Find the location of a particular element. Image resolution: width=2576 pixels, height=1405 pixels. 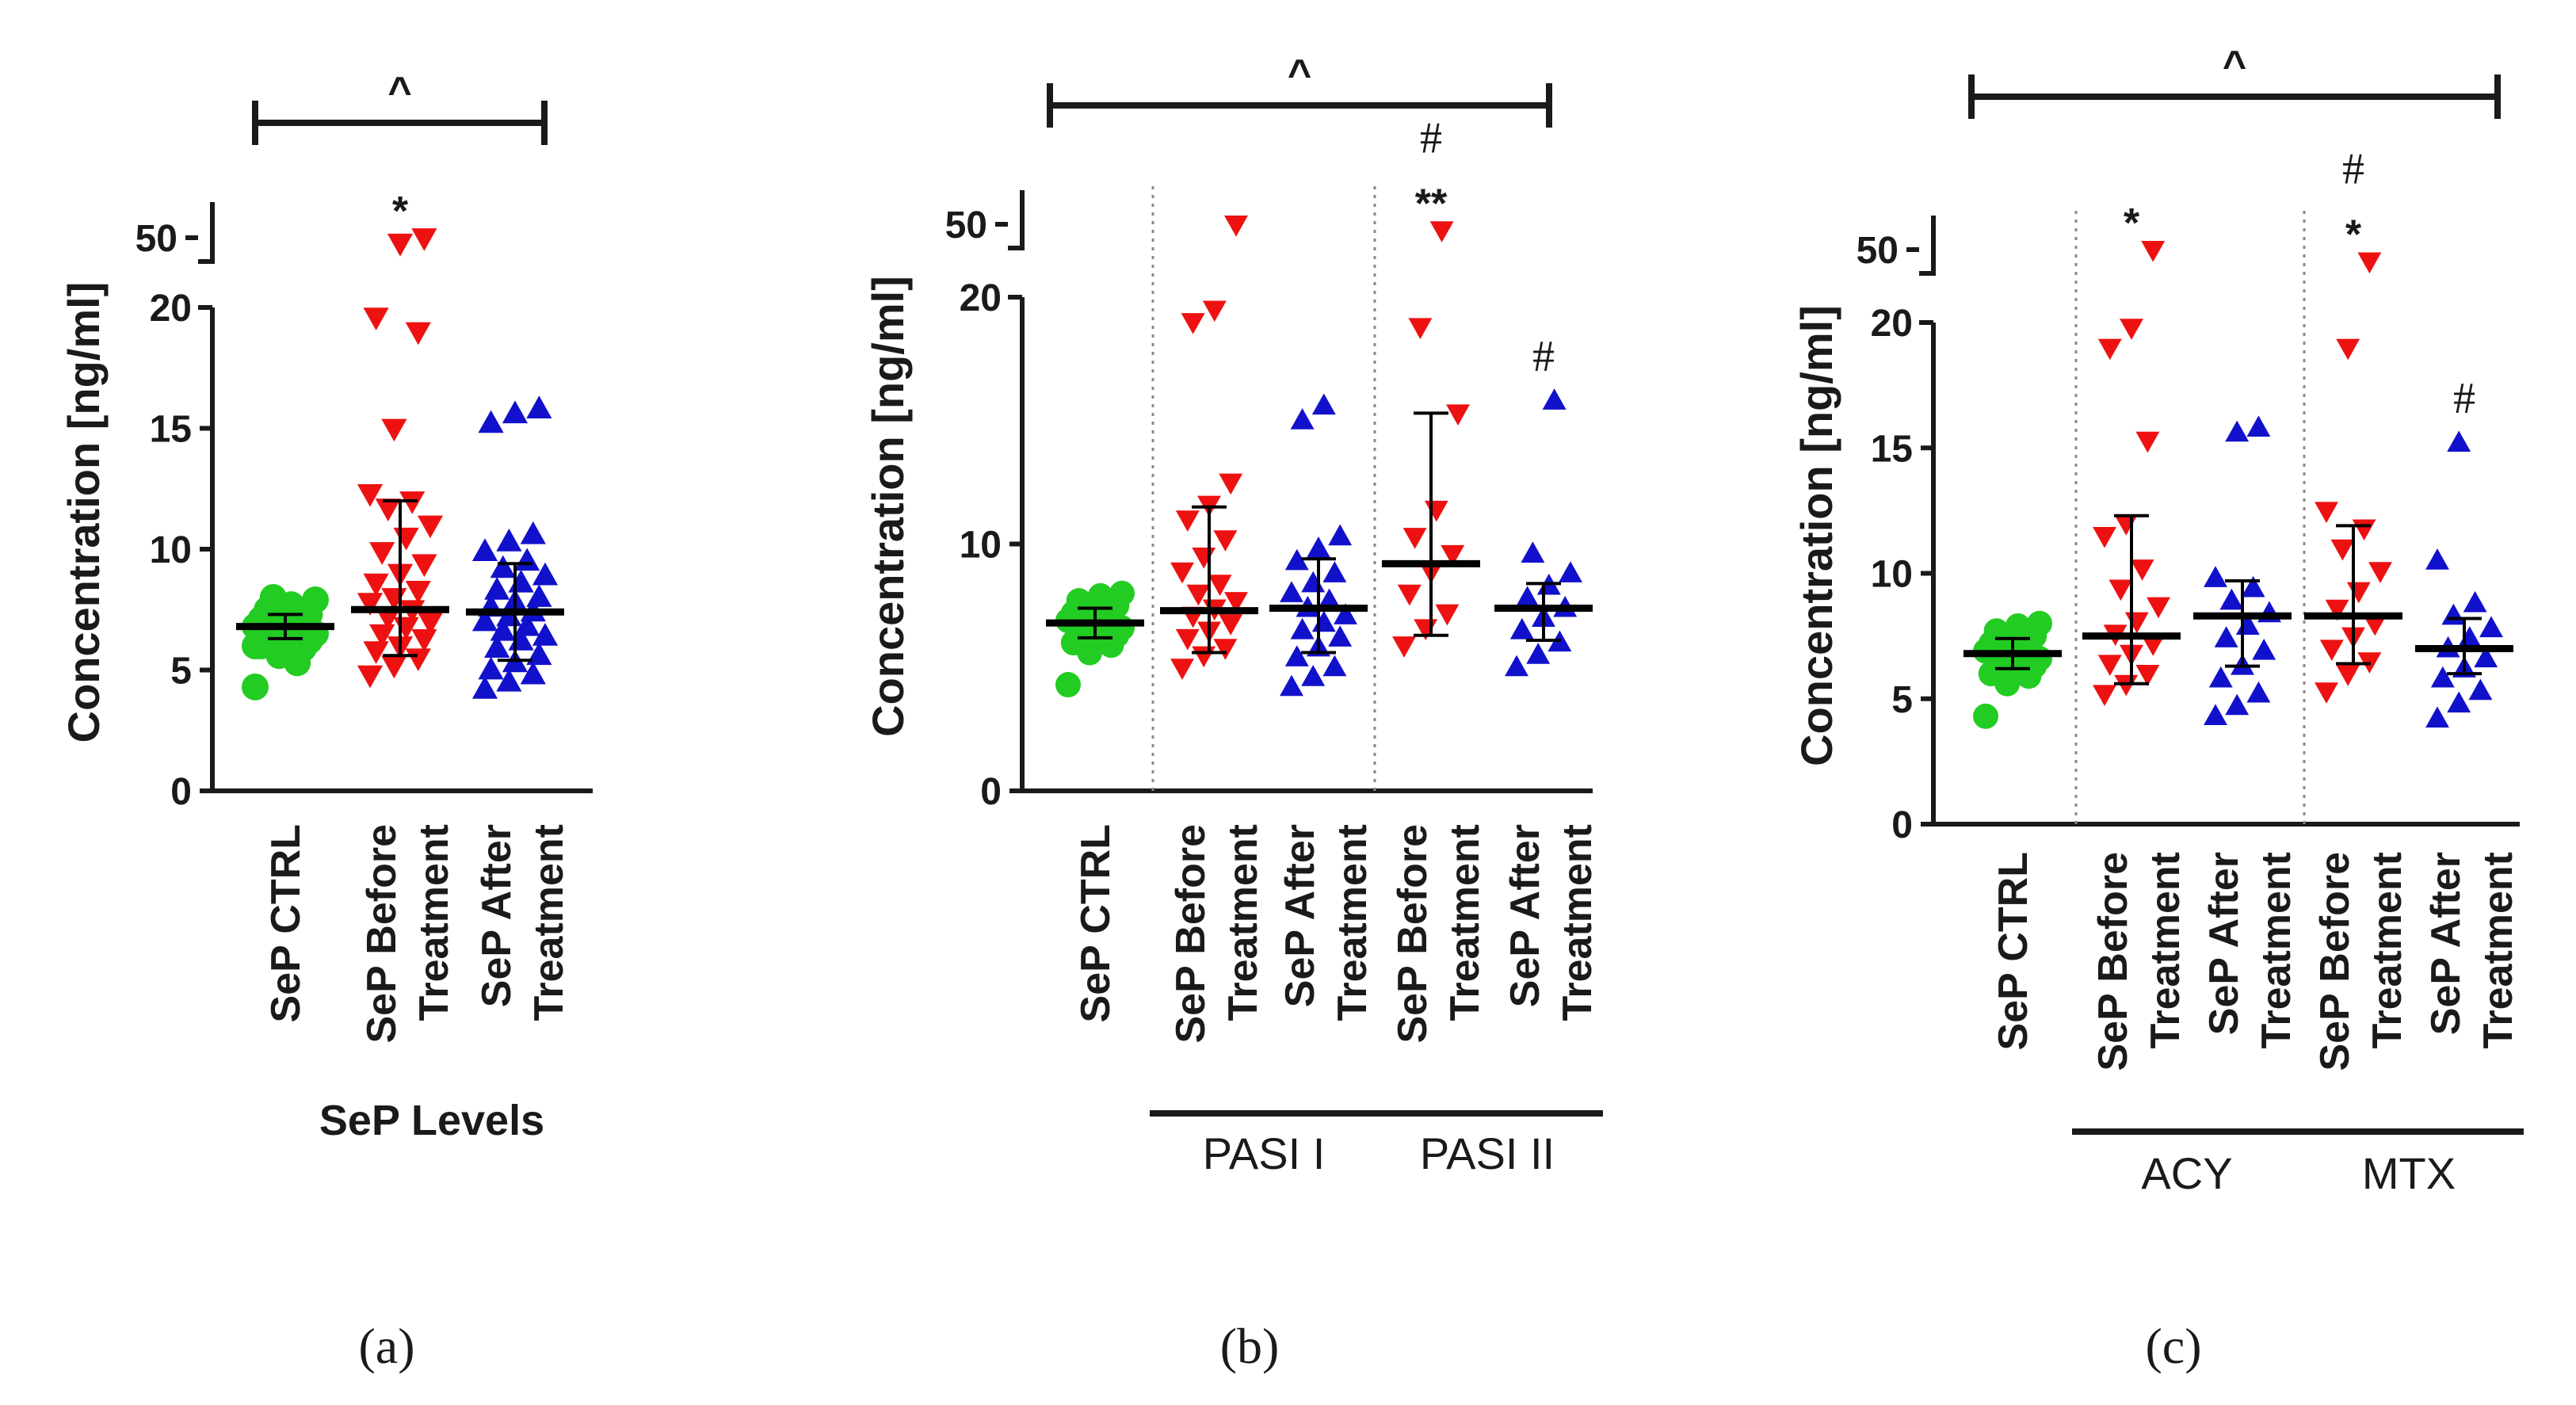

category-3: ** # SeP Before Treatment is located at coordinates (1435, 578).